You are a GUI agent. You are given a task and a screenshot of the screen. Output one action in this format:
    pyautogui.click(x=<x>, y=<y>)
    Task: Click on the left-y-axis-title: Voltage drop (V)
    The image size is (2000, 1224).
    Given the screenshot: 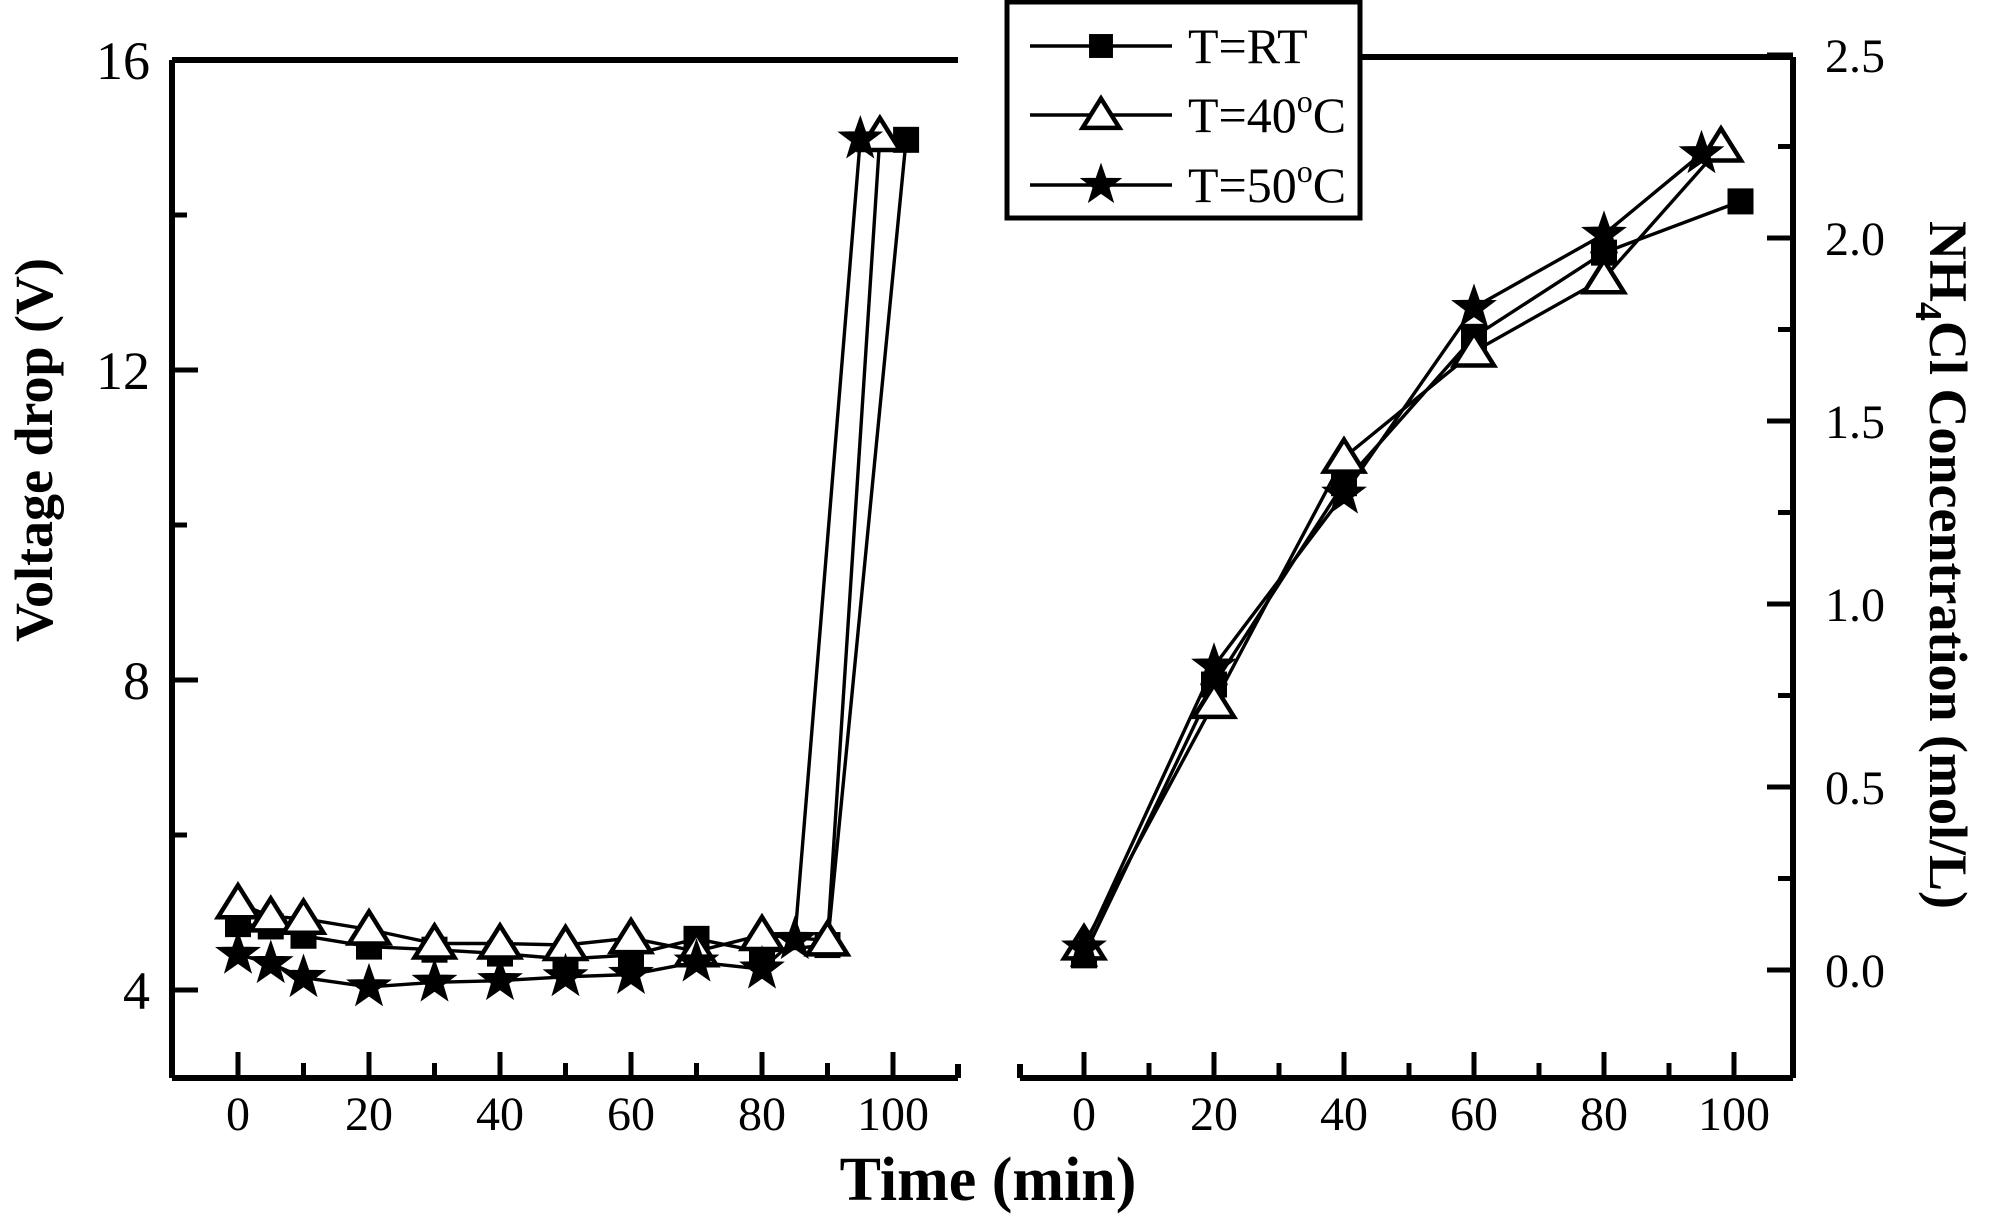 What is the action you would take?
    pyautogui.click(x=34, y=450)
    